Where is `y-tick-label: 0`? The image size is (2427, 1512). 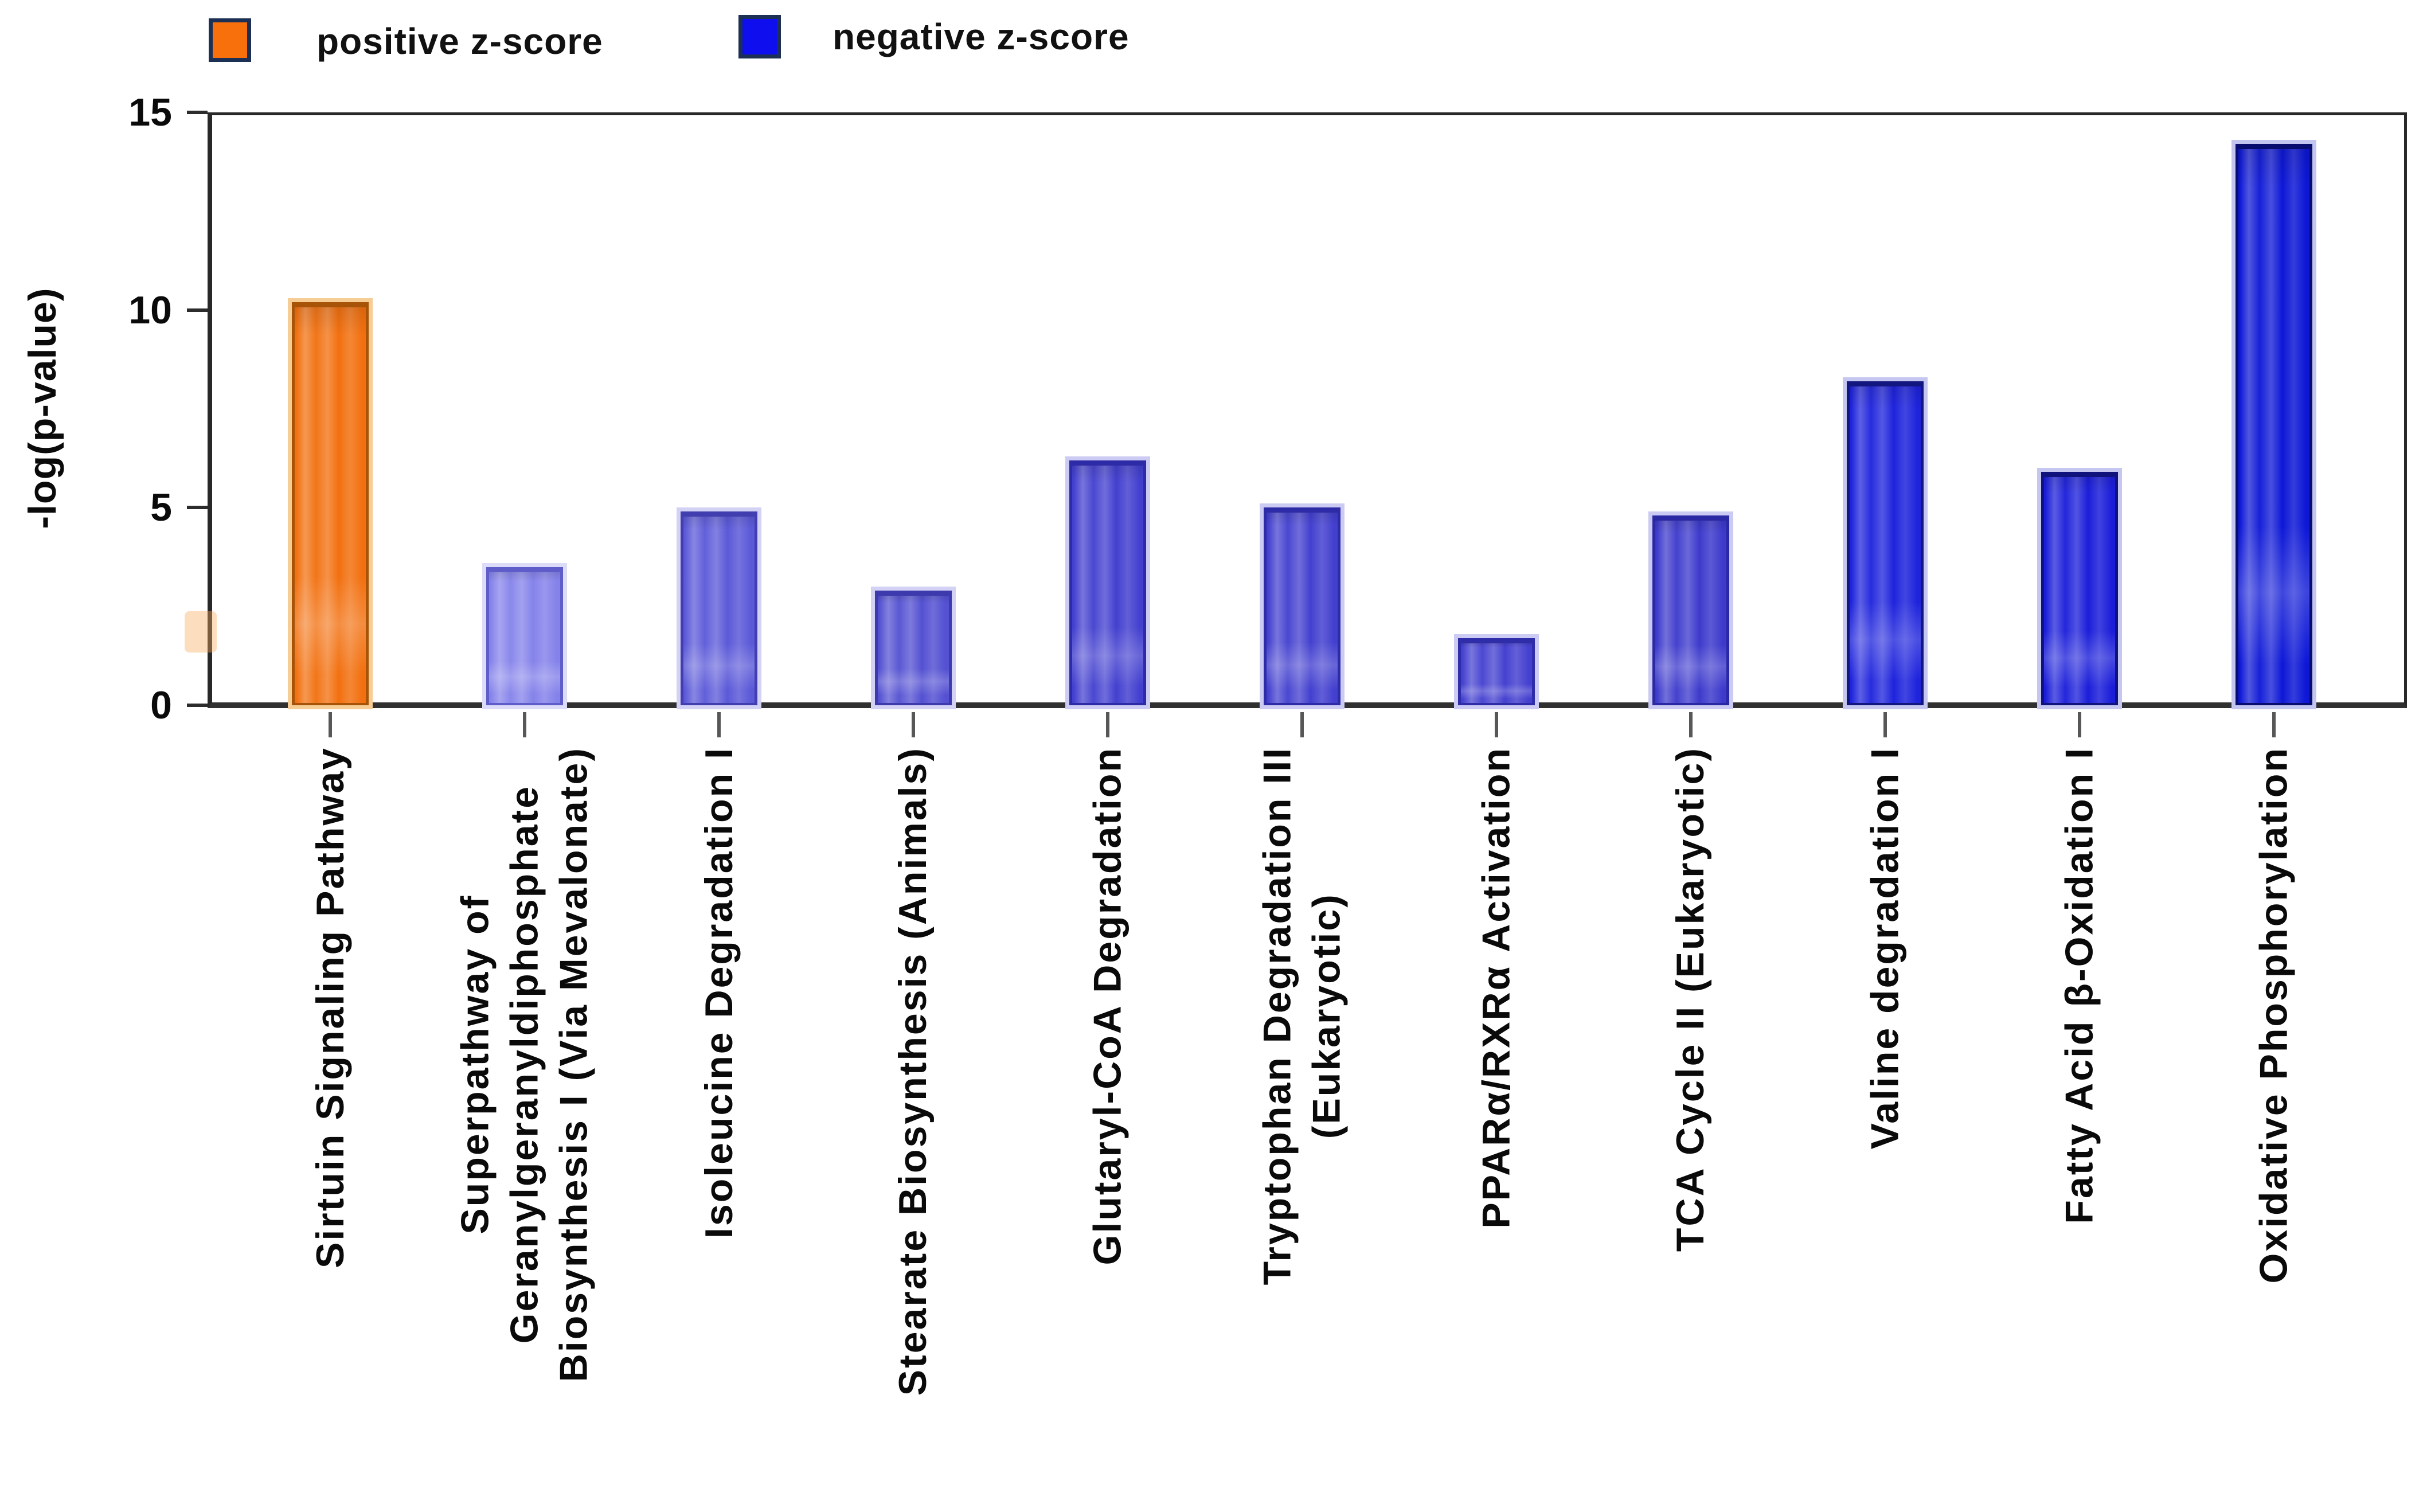 y-tick-label: 0 is located at coordinates (161, 705).